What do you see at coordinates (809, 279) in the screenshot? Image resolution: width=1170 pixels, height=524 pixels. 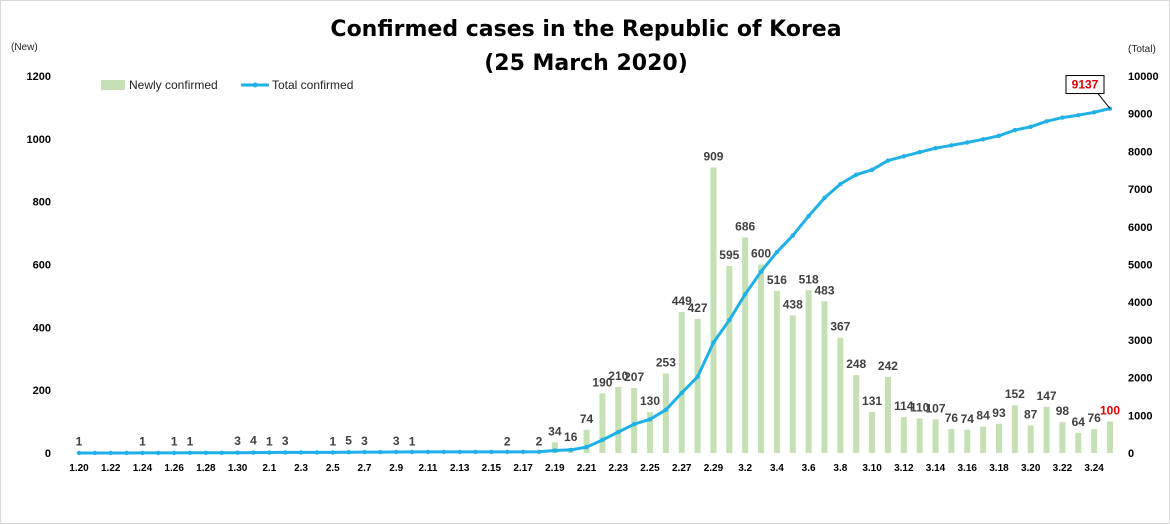 I see `bar-data-label: 518` at bounding box center [809, 279].